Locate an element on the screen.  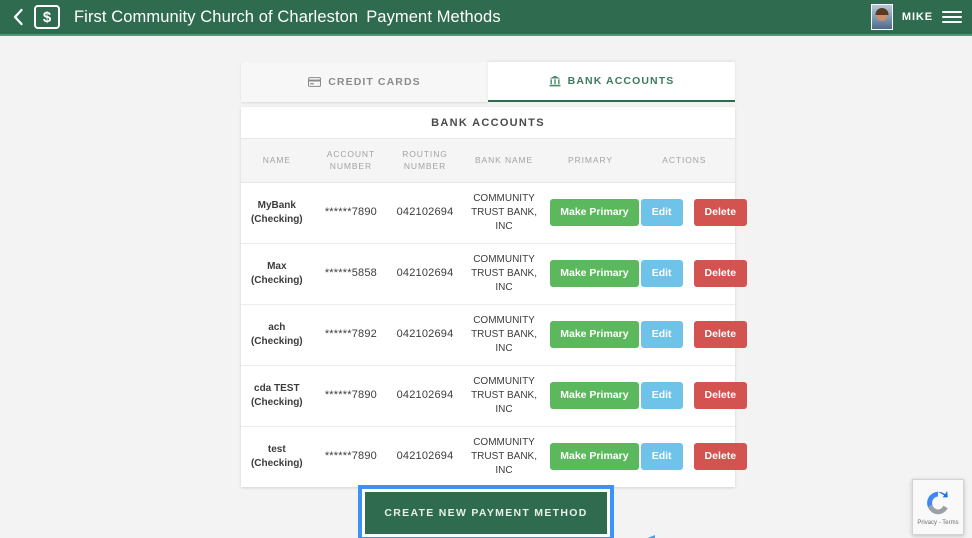
dollar-sign-glyph: $ is located at coordinates (47, 17).